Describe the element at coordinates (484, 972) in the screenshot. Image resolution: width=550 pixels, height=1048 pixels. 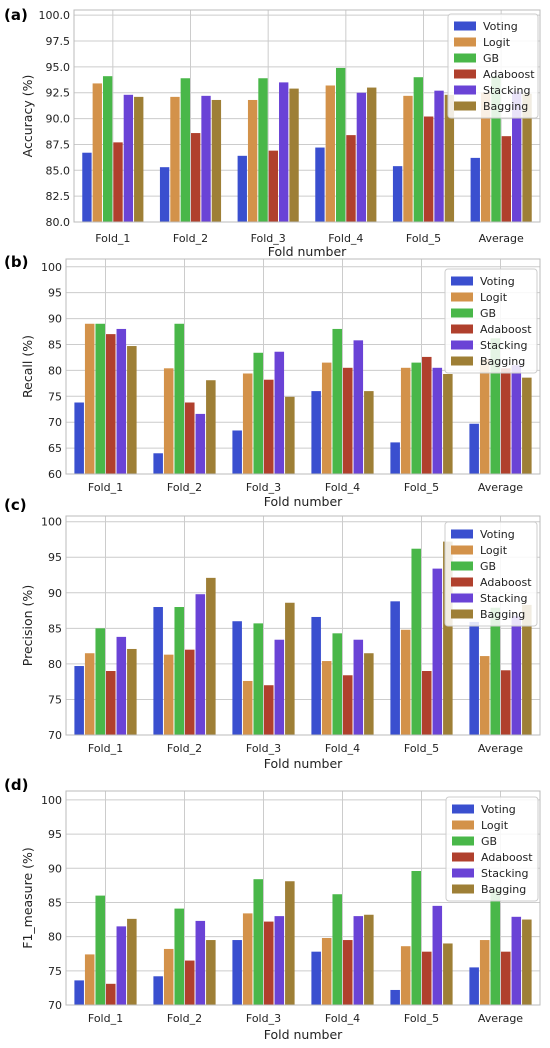
I see `bar-logit-average` at that location.